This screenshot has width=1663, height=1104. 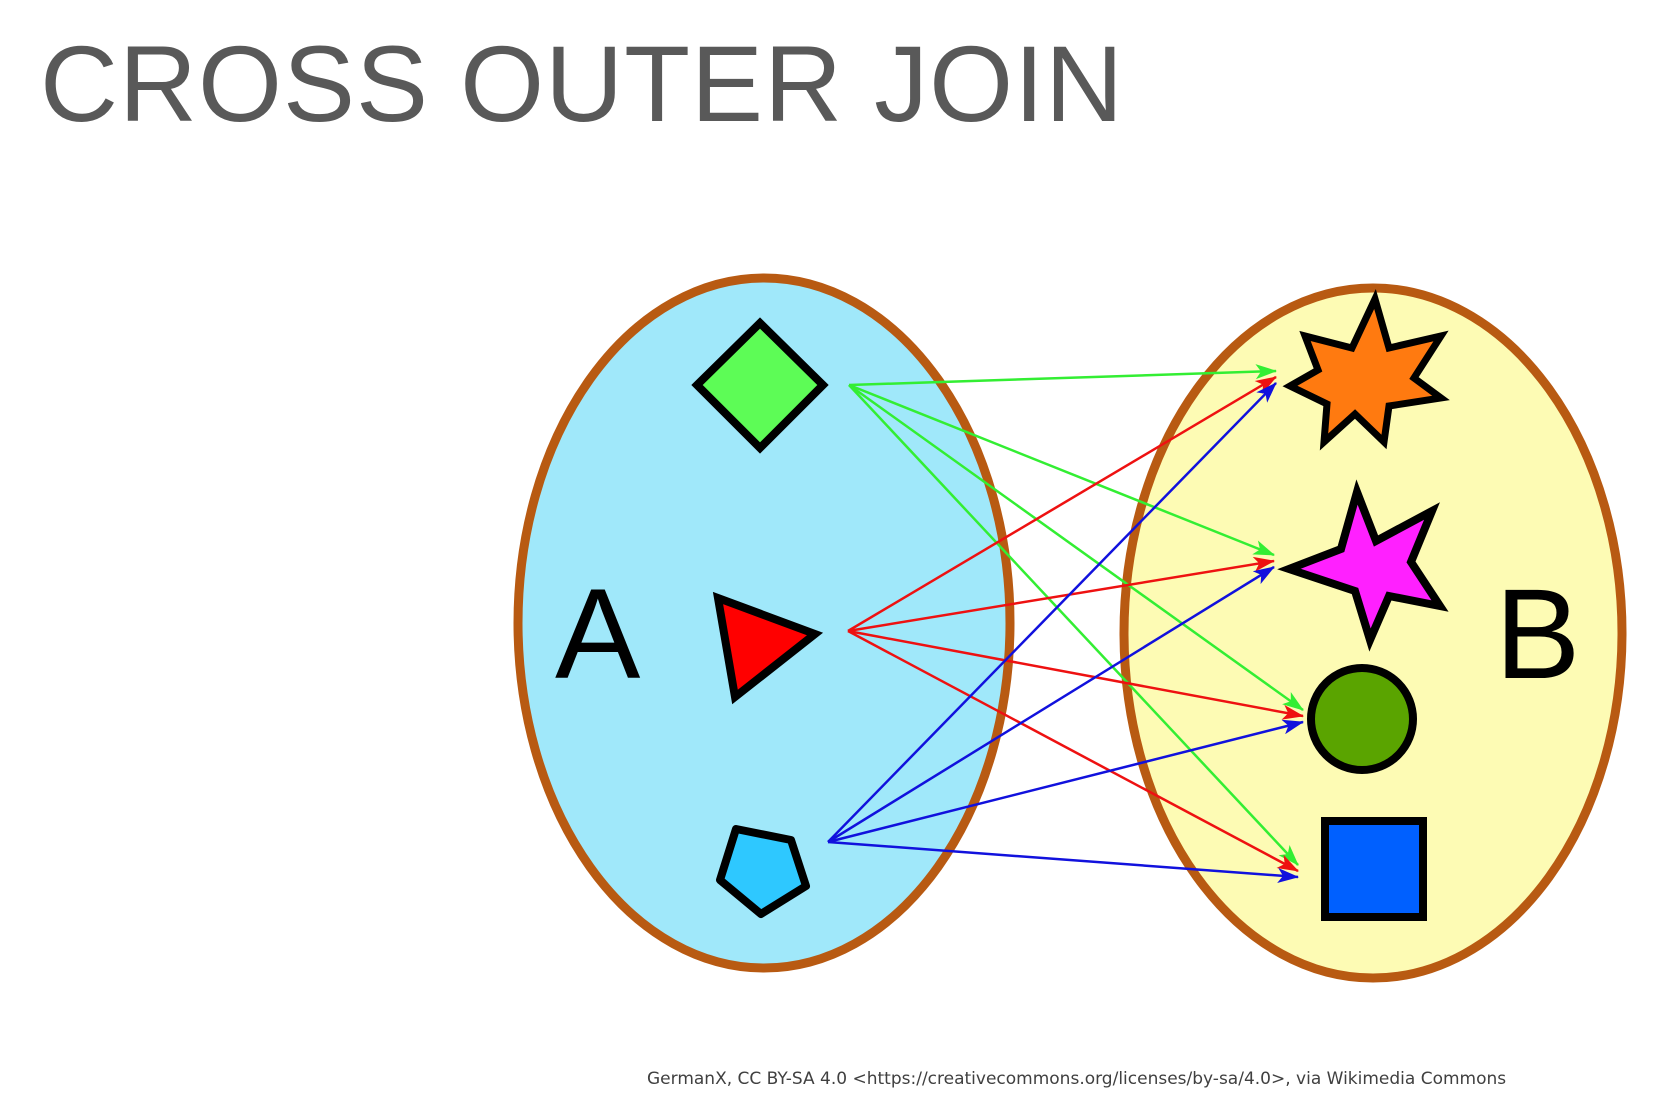 I want to click on slide-title: CROSS OUTER JOIN, so click(x=582, y=83).